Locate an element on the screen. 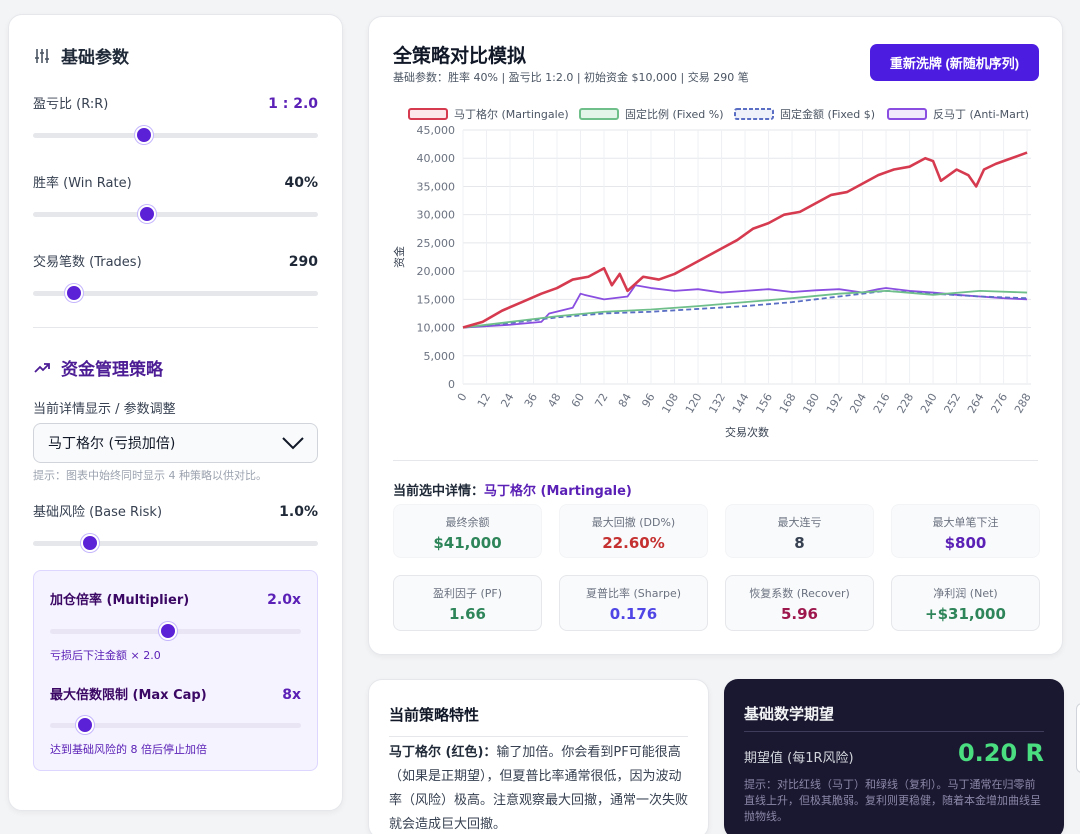 The height and width of the screenshot is (834, 1080). x-tick-label: 108 is located at coordinates (670, 403).